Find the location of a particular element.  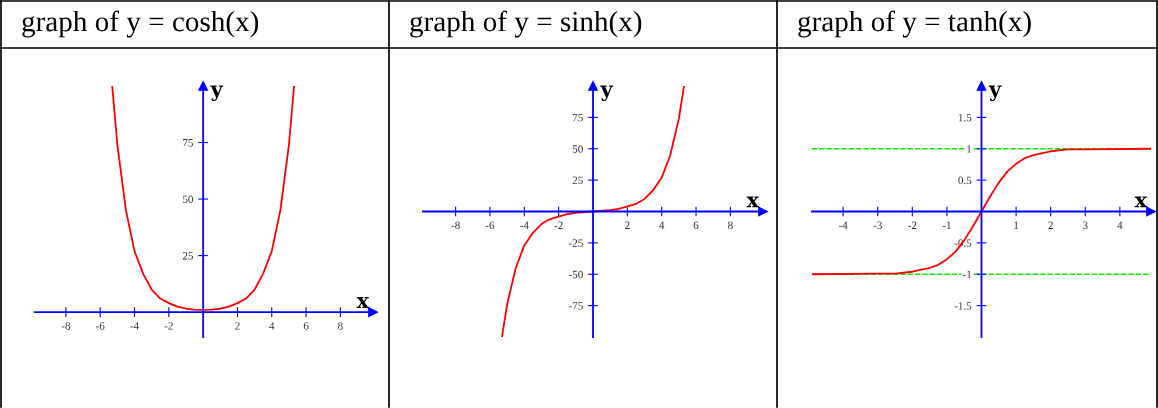

x-tick-label: -3 is located at coordinates (877, 225).